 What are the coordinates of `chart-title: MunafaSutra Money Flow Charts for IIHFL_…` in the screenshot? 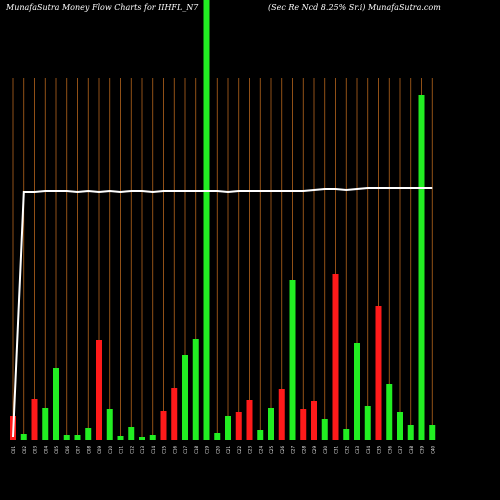 It's located at (102, 7).